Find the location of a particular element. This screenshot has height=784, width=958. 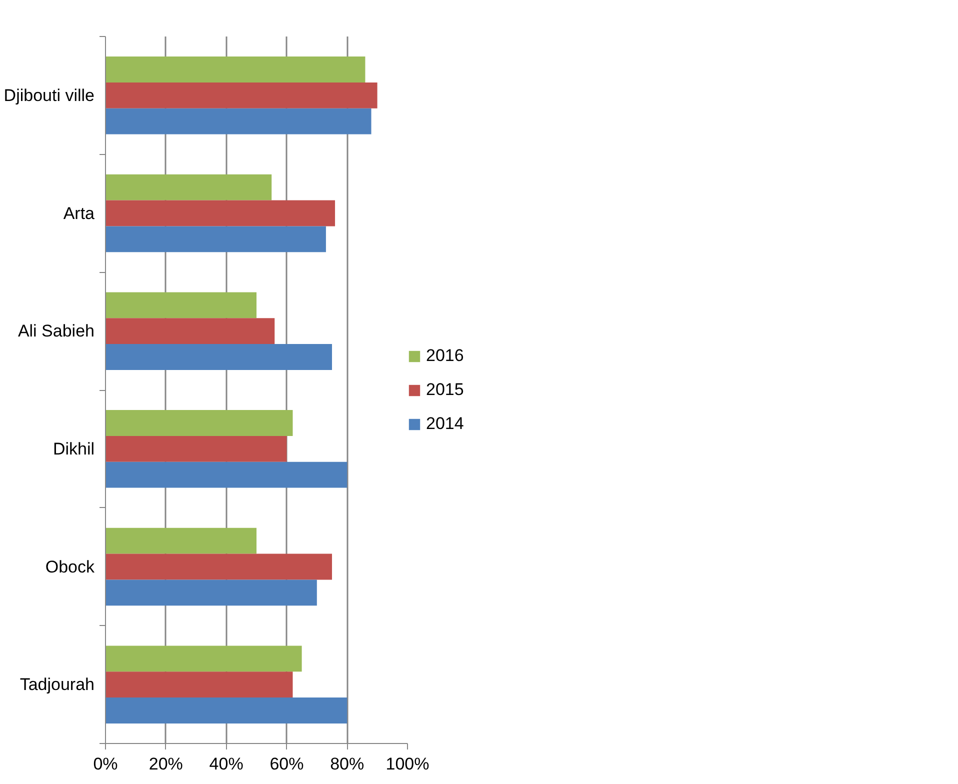

legend-label: 2014 is located at coordinates (445, 424).